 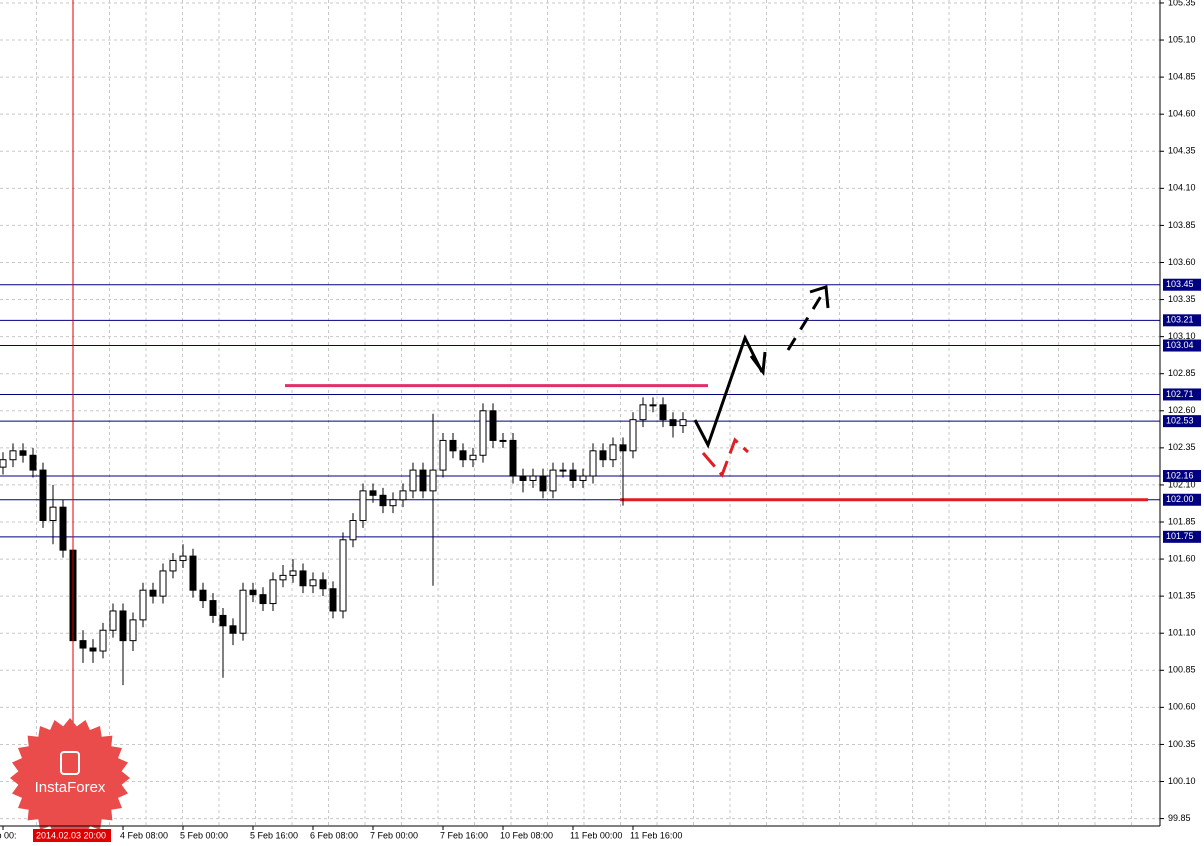 I want to click on y-tick-label: 103.10, so click(x=1182, y=336).